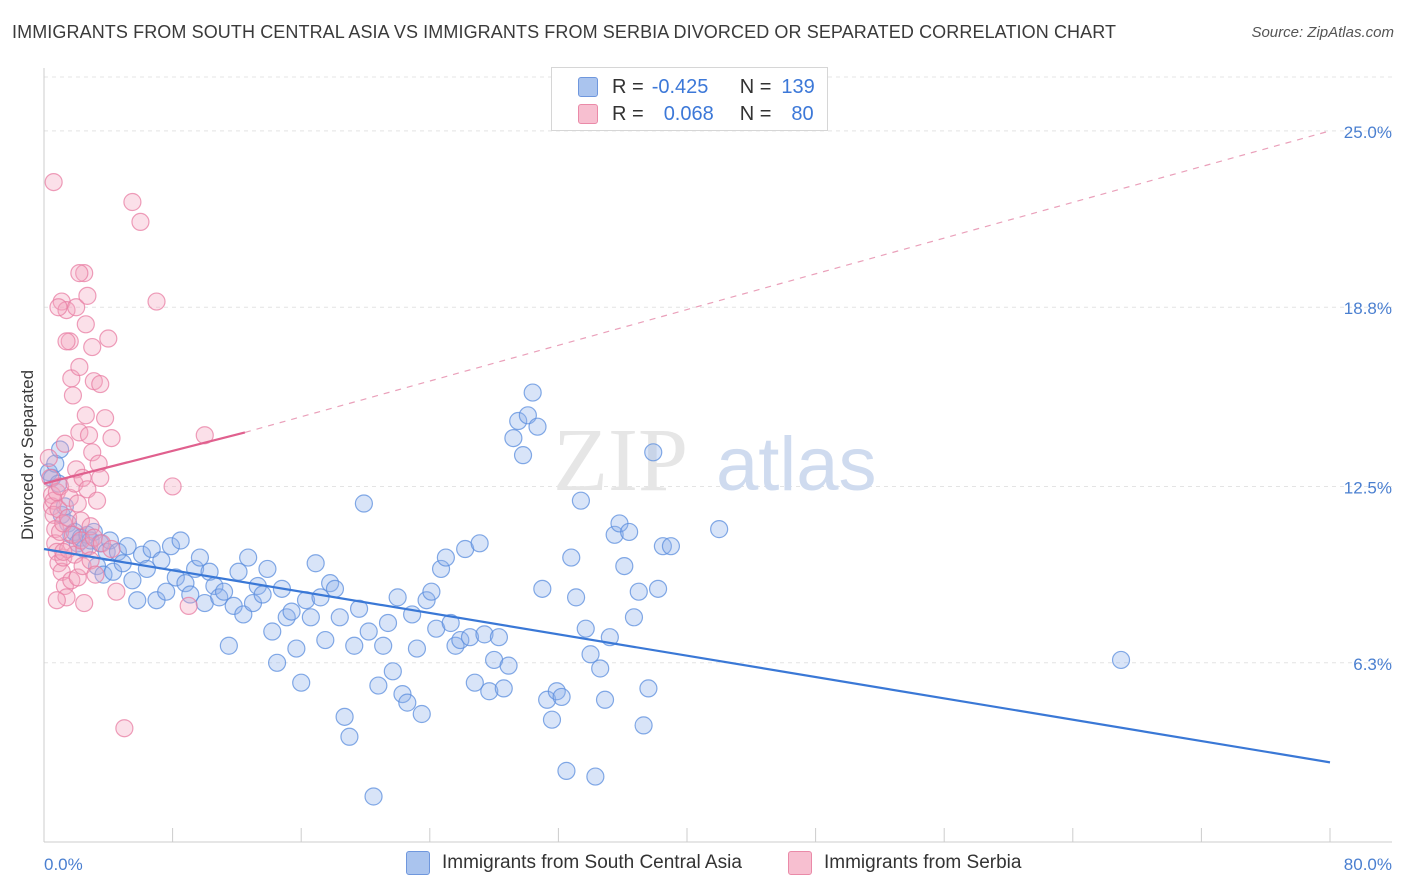 The image size is (1406, 892). What do you see at coordinates (628, 86) in the screenshot?
I see `legend-r-label: R =` at bounding box center [628, 86].